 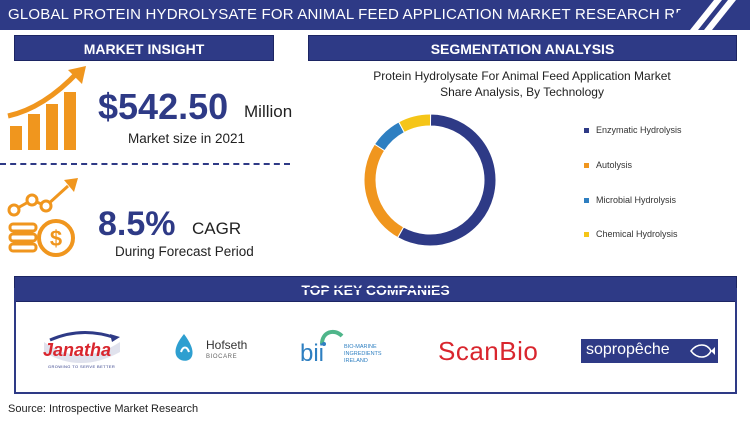 I want to click on segmentation-heading: SEGMENTATION ANALYSIS, so click(x=522, y=48).